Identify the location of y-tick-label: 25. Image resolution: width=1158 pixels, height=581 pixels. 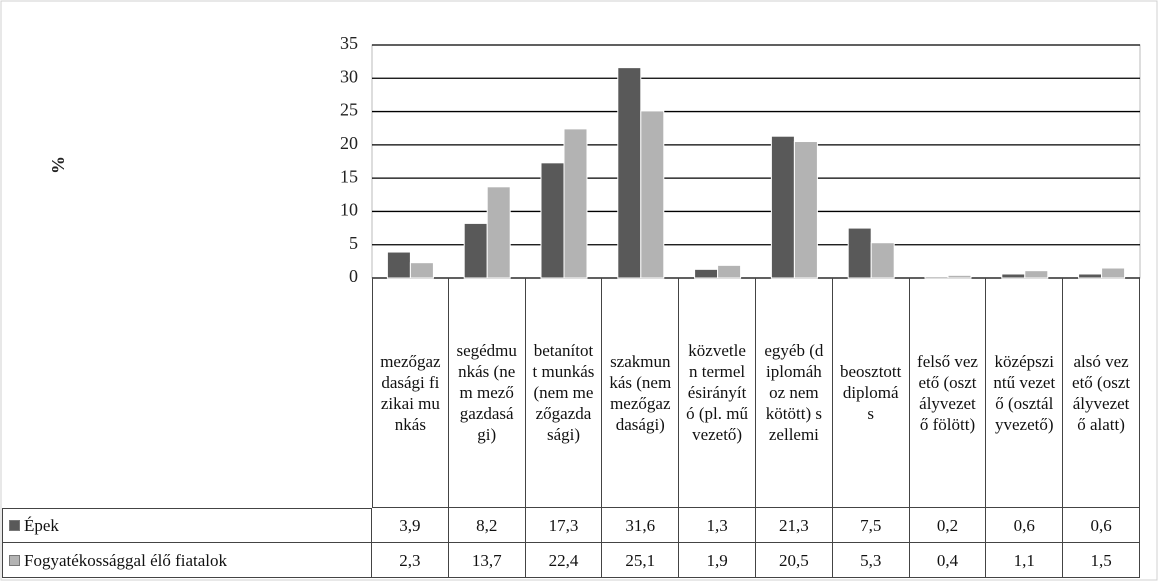
(349, 110).